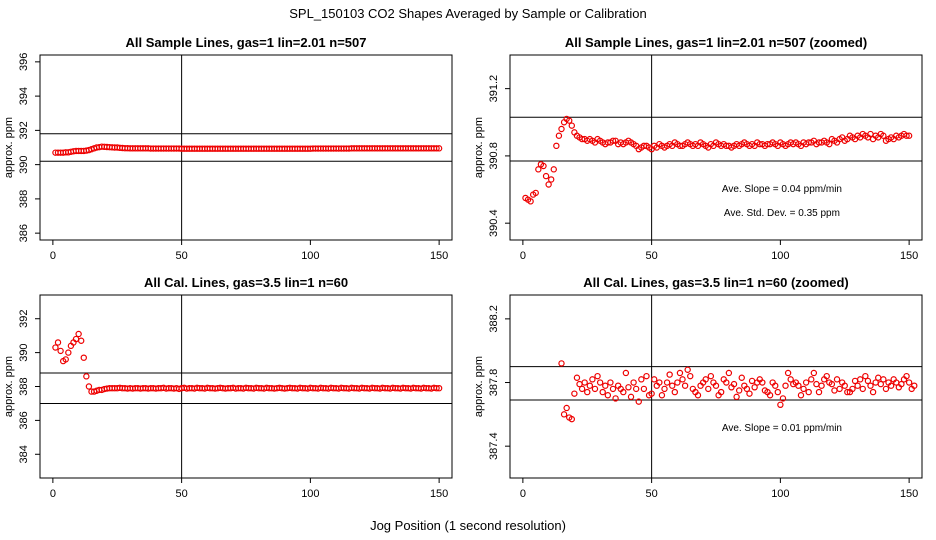 This screenshot has width=936, height=540. I want to click on y-tick-label: 391.2, so click(494, 89).